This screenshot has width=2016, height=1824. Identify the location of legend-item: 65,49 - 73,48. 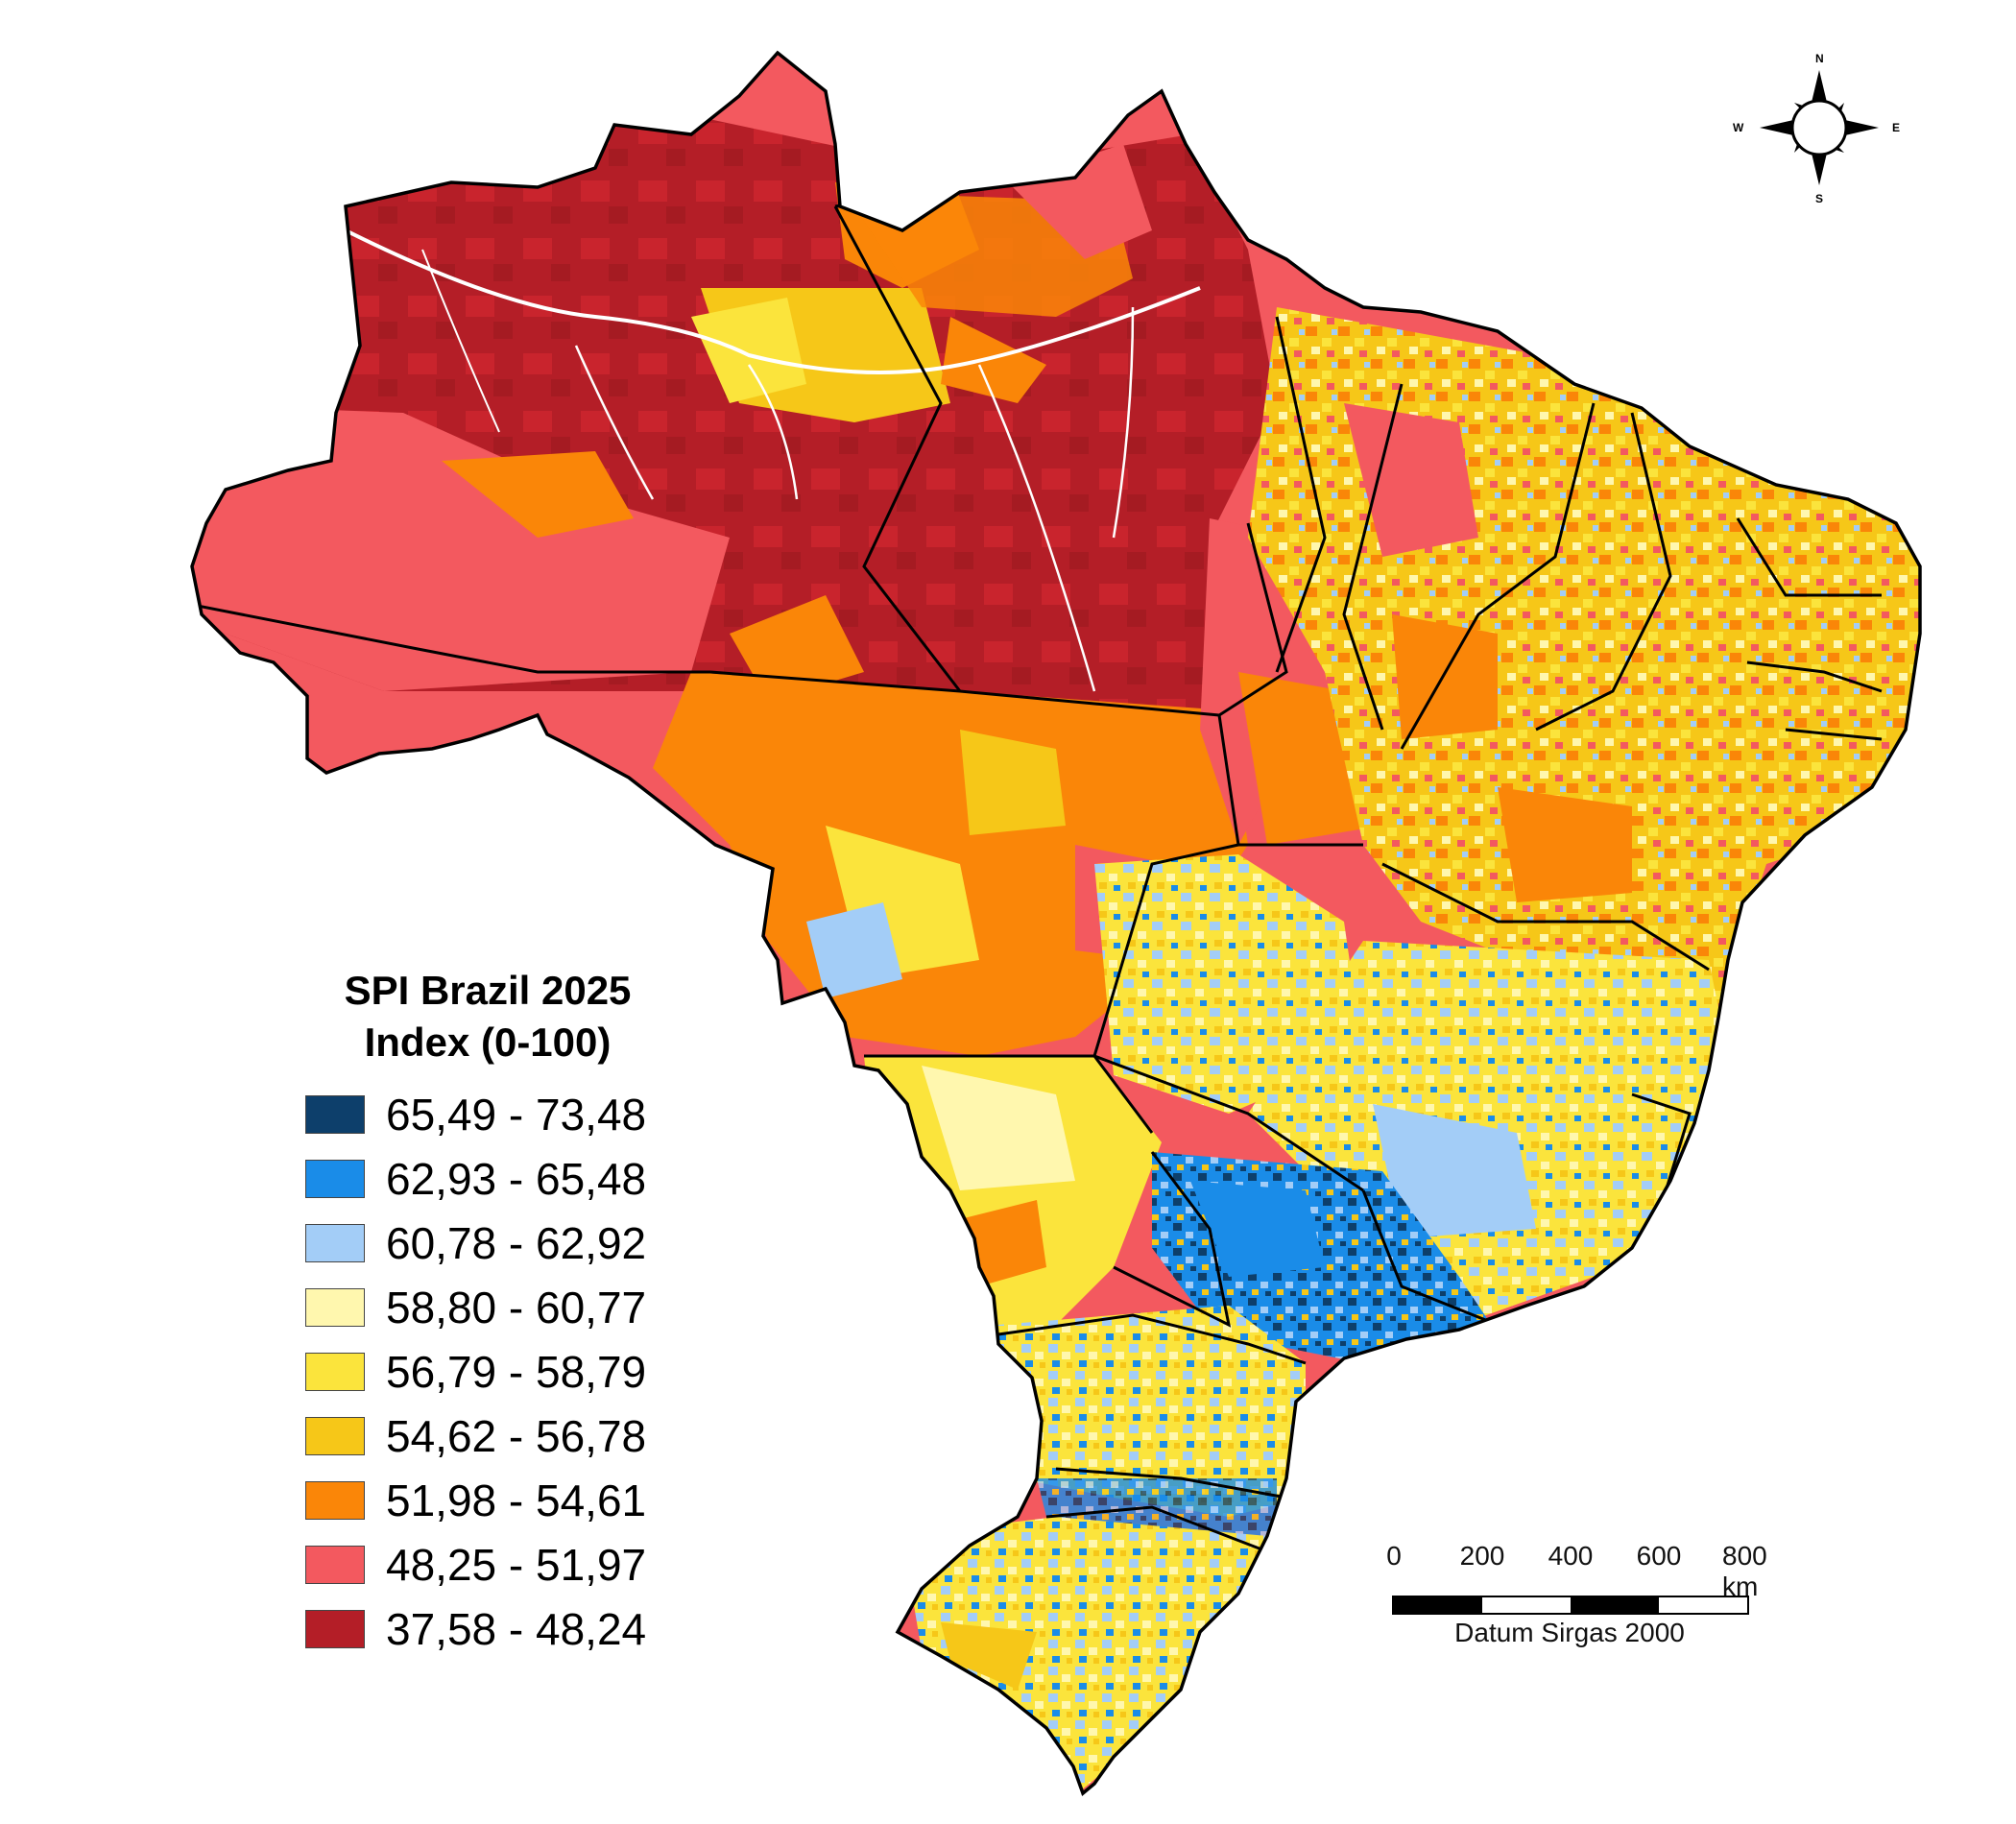
(507, 1114).